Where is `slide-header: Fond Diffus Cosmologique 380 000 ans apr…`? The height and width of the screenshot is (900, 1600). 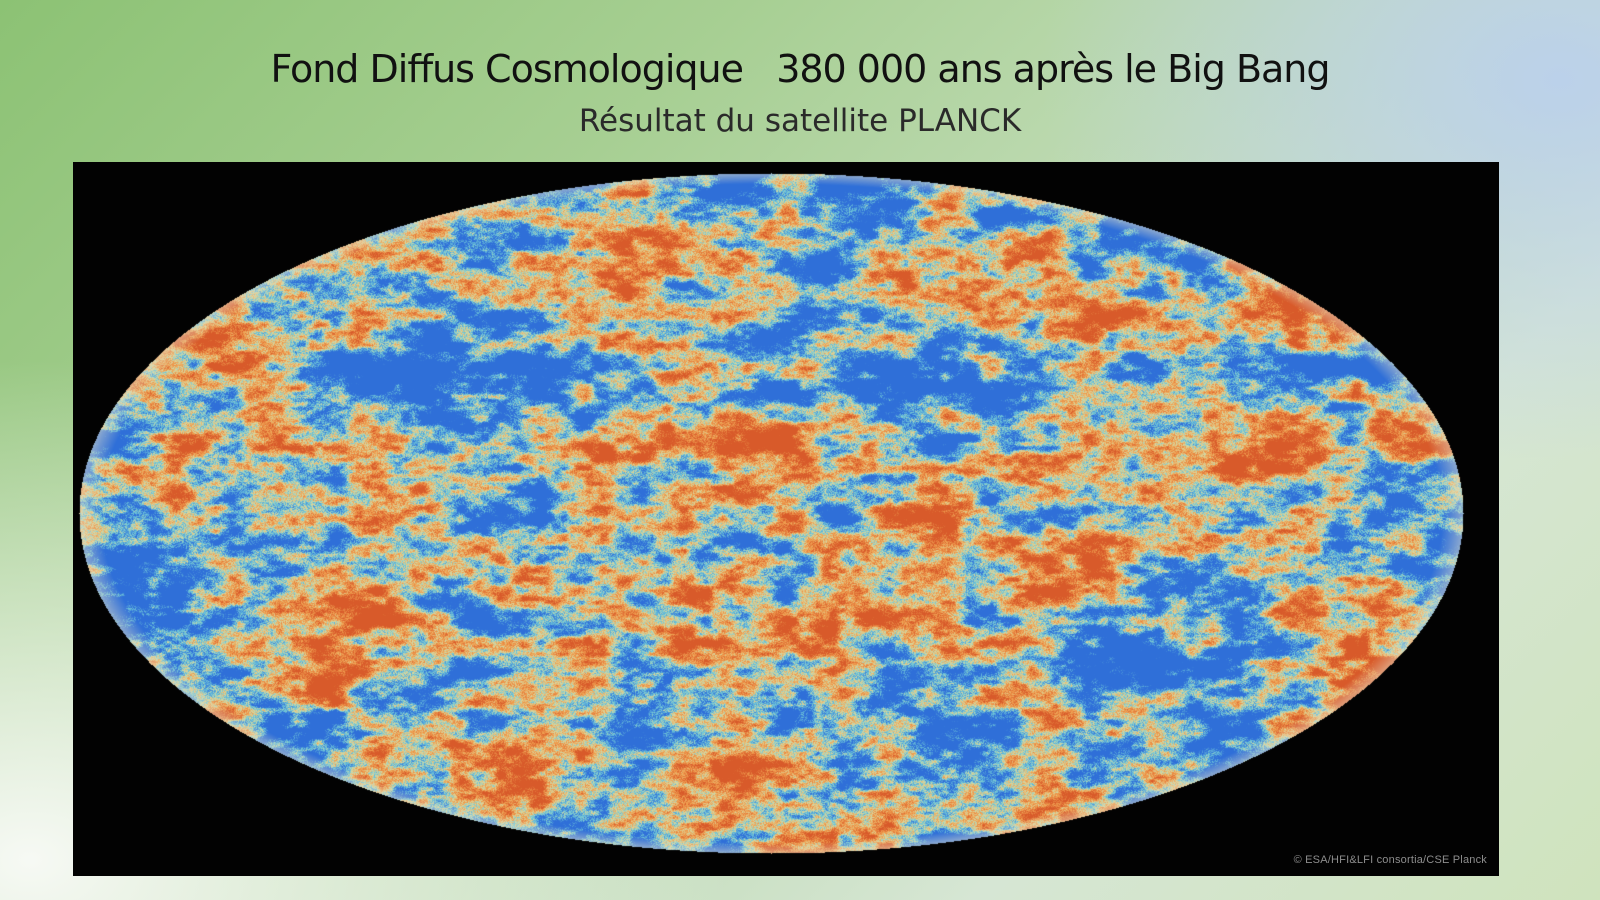 slide-header: Fond Diffus Cosmologique 380 000 ans apr… is located at coordinates (800, 92).